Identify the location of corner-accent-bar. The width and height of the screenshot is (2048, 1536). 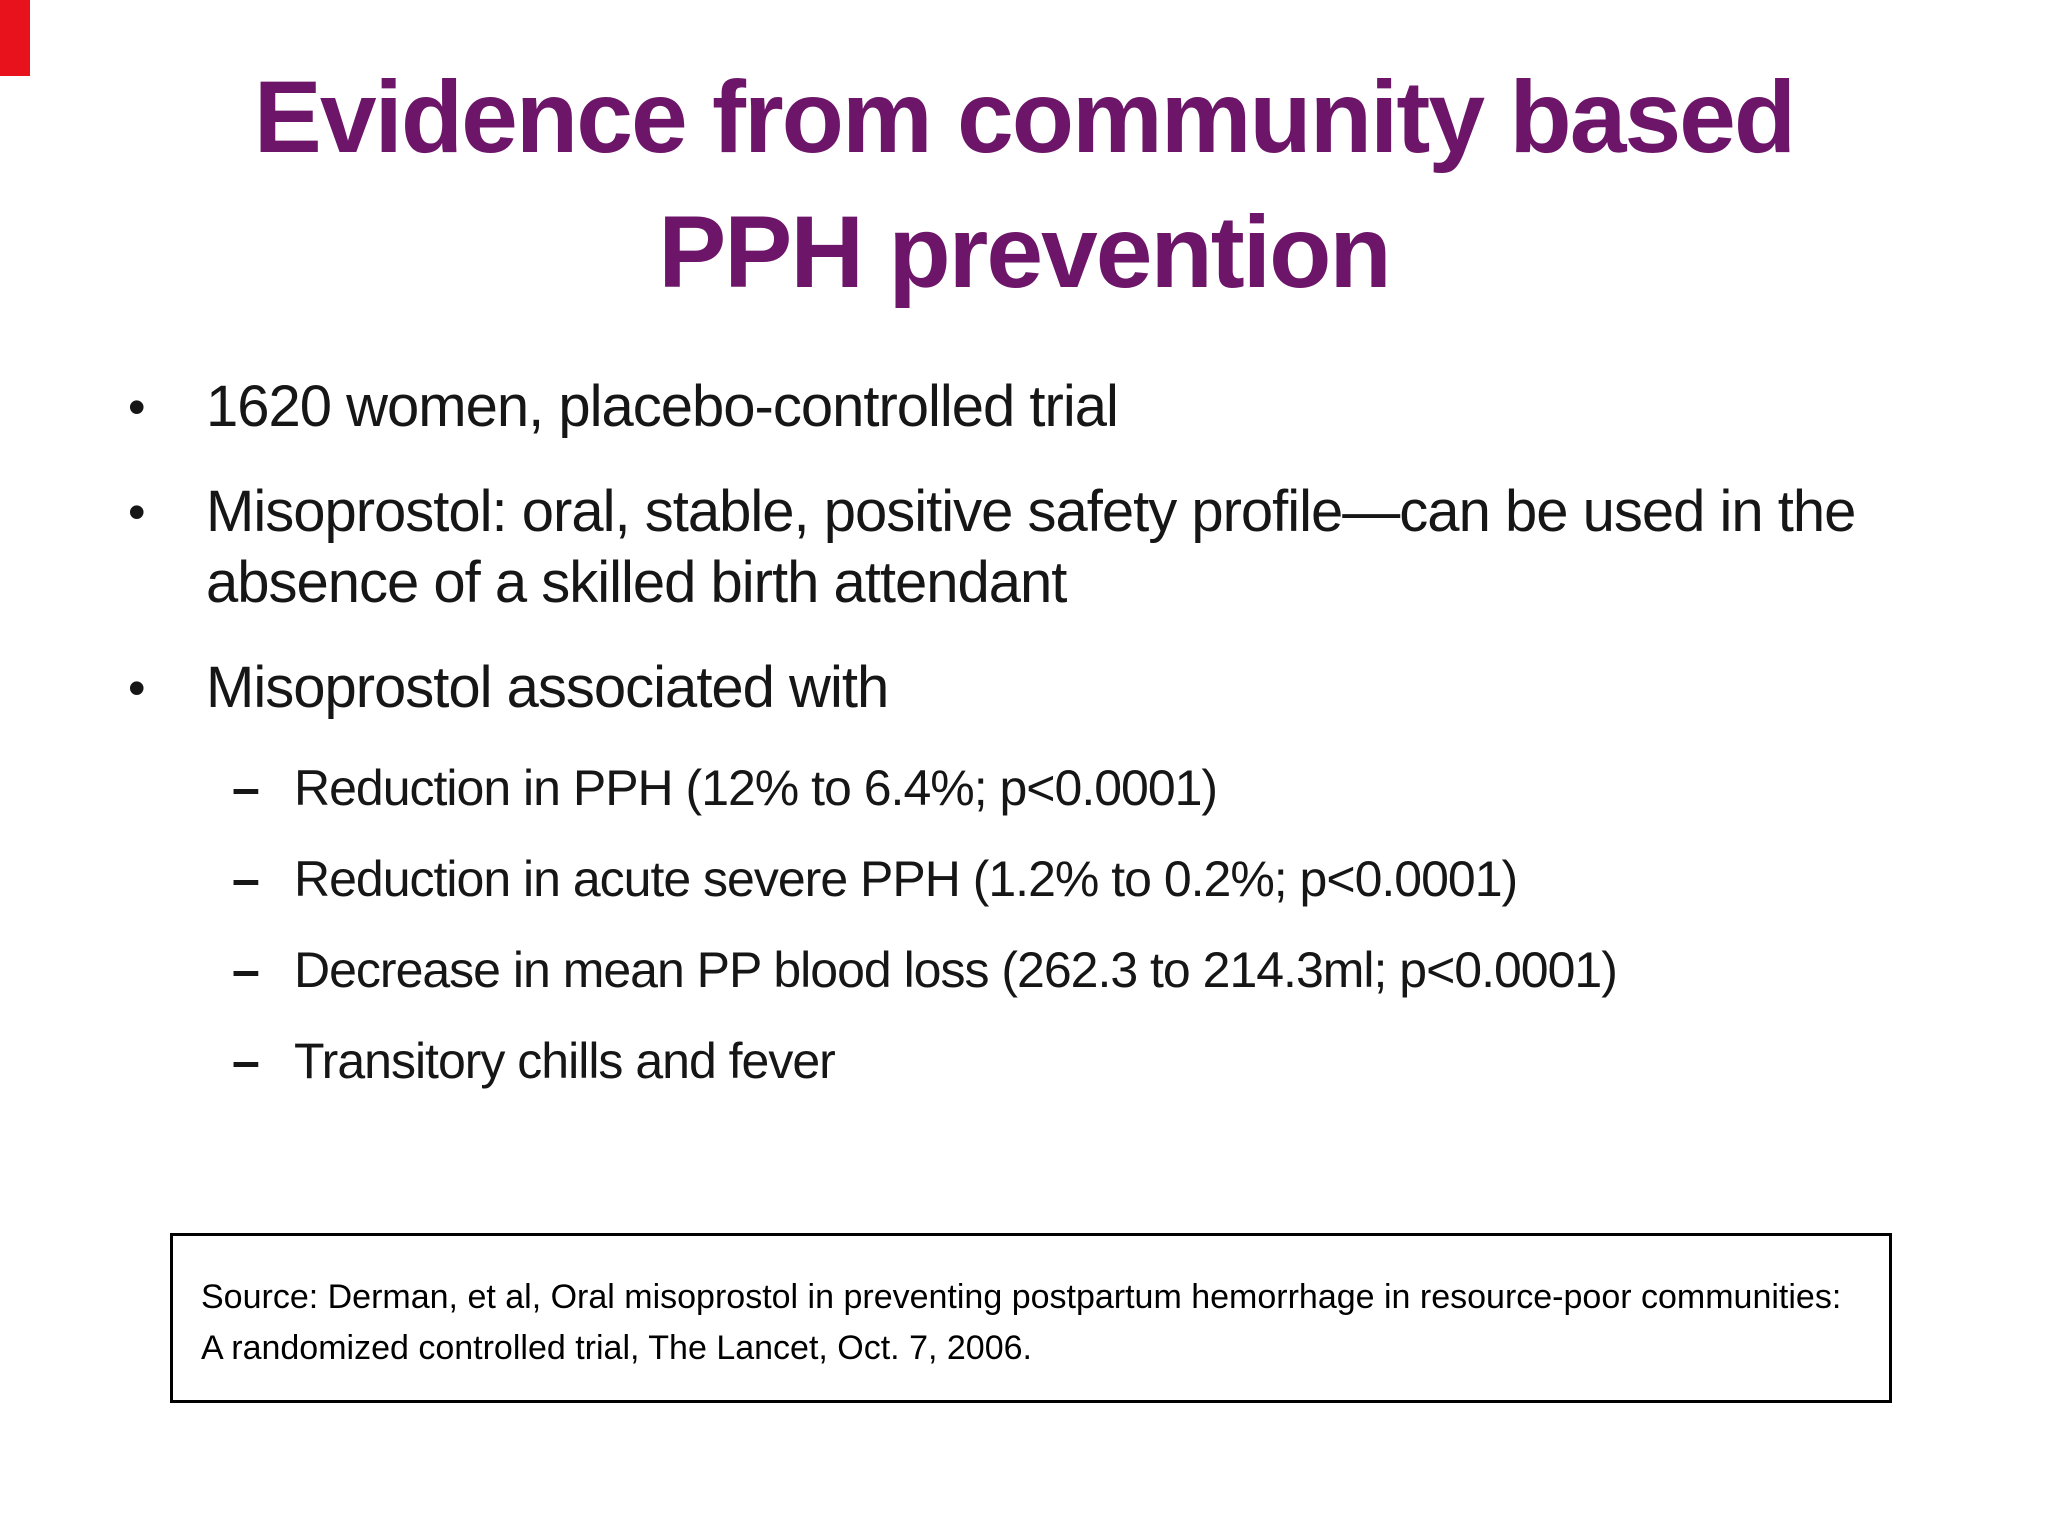
(15, 38).